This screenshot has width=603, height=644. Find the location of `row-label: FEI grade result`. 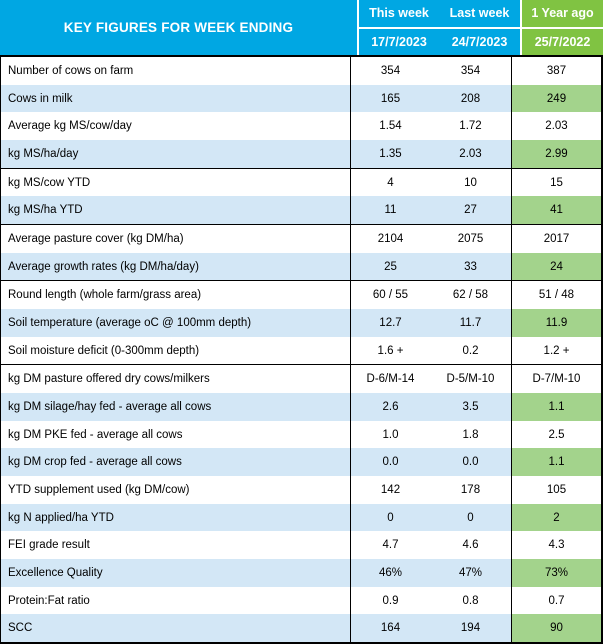

row-label: FEI grade result is located at coordinates (49, 545).